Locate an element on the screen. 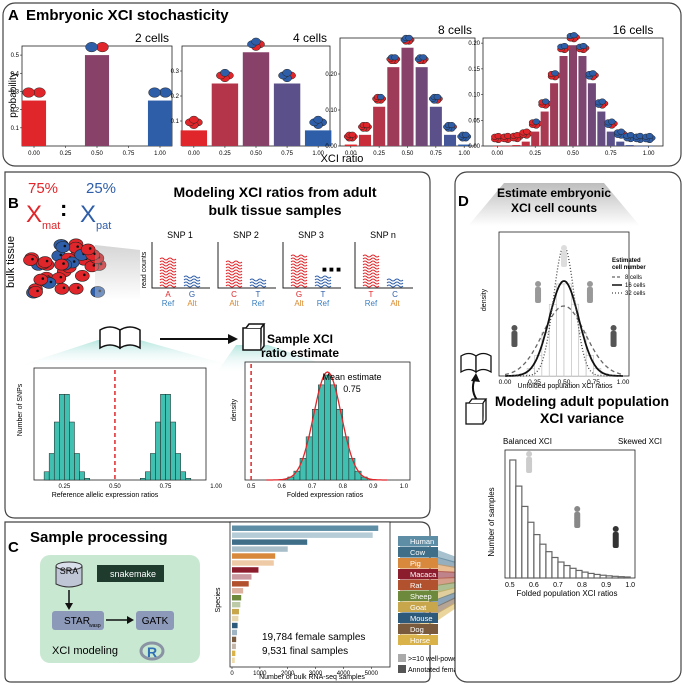  snp-name: SNP 2 is located at coordinates (246, 235).